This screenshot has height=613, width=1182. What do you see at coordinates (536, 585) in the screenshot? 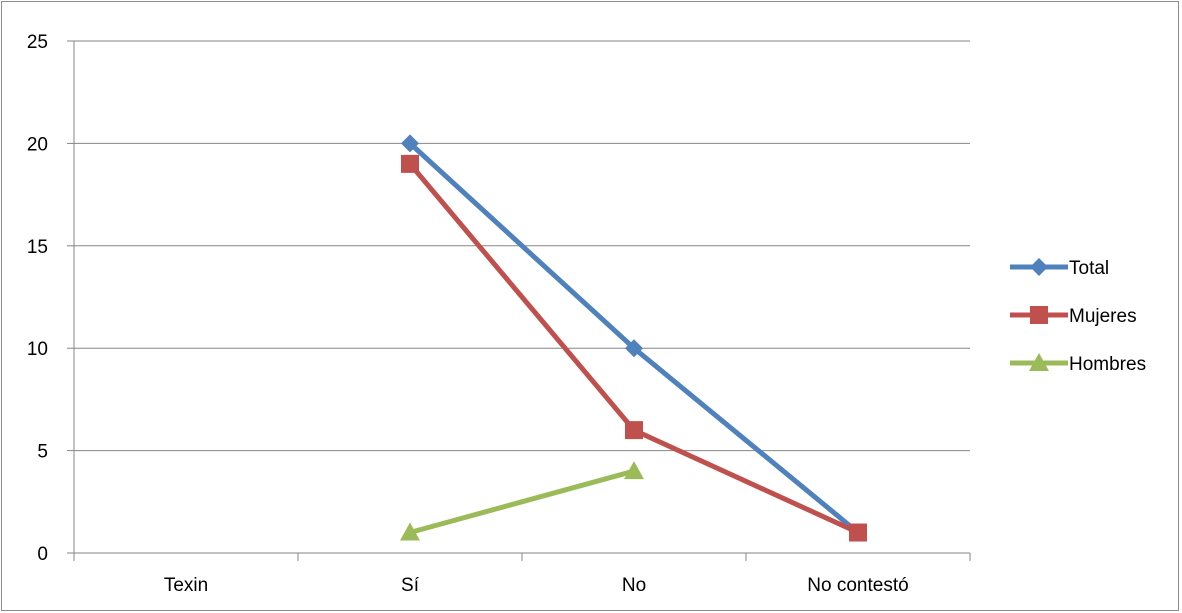
I see `x-axis-tick-labels: Texin Sí No No contestó` at bounding box center [536, 585].